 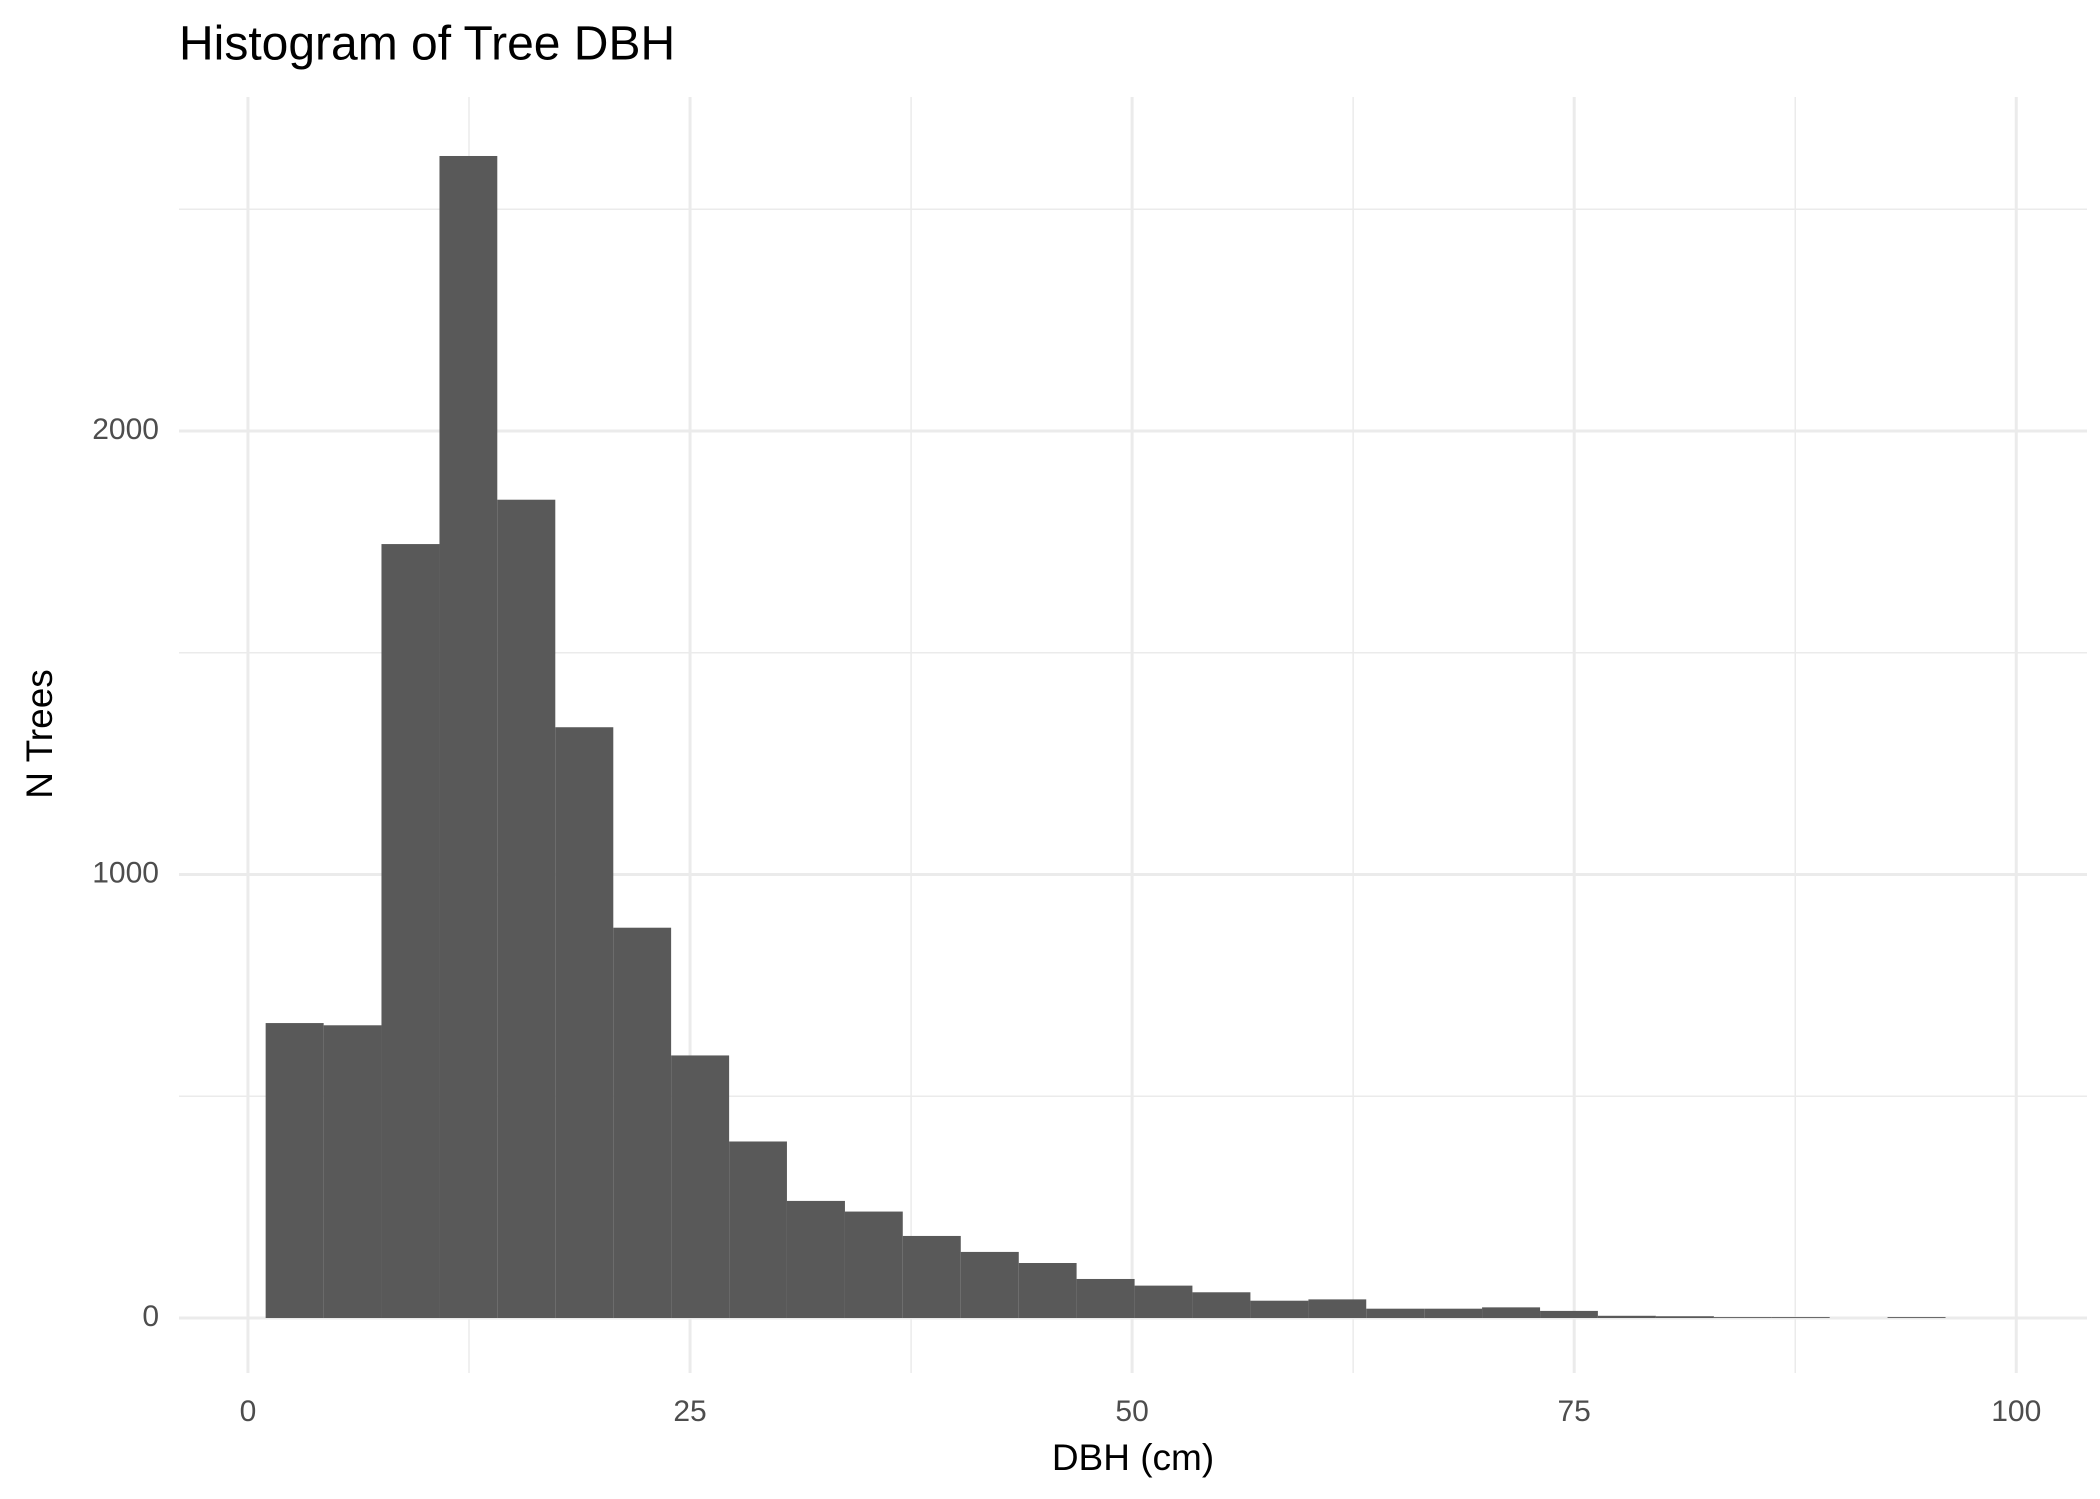 I want to click on x-tick-label: 50, so click(x=1131, y=1411).